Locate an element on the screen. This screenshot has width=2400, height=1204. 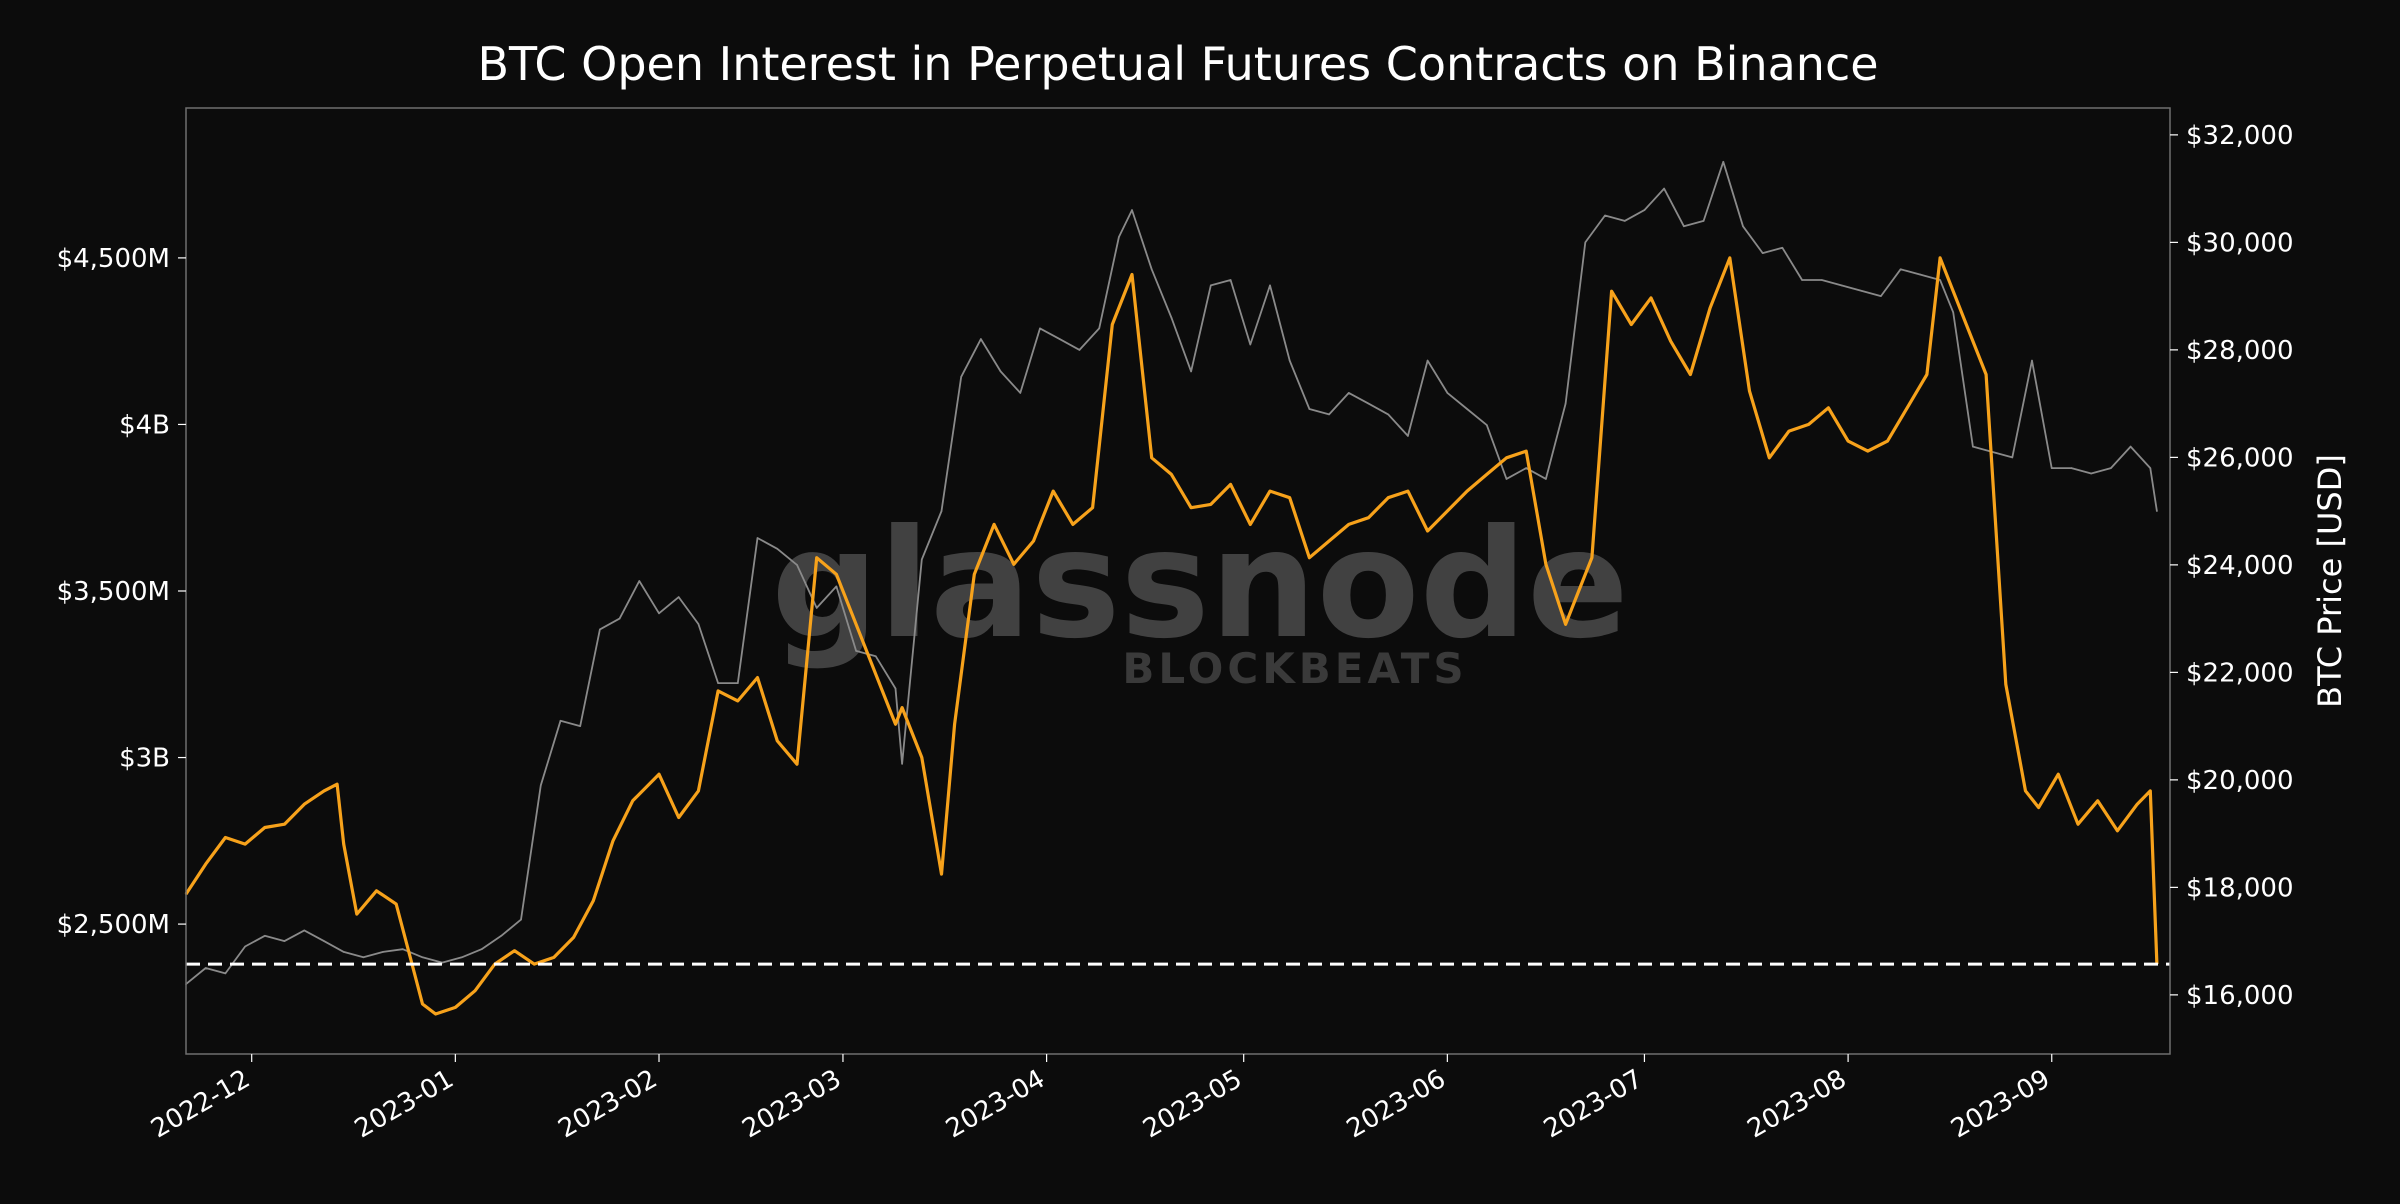
watermark: glassnode BLOCKBEATS is located at coordinates (1200, 595).